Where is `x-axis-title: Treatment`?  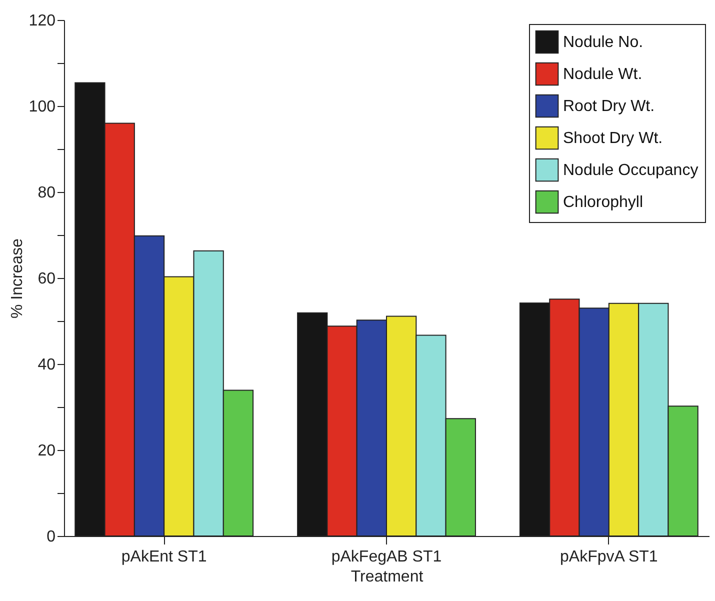
x-axis-title: Treatment is located at coordinates (387, 577).